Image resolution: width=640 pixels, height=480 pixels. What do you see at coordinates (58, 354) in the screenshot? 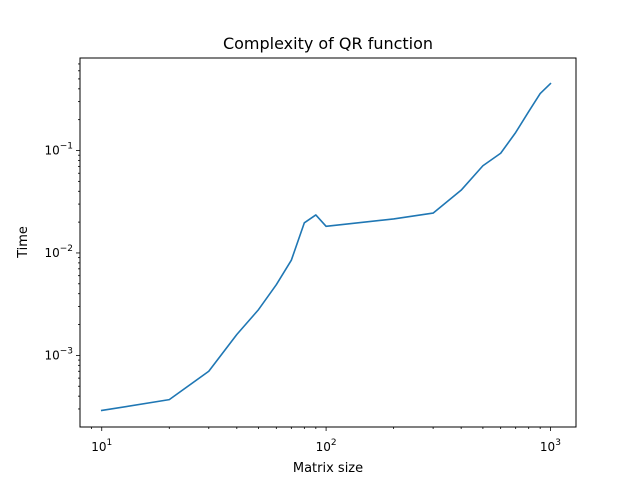
I see `y-tick-label: 10⁻³` at bounding box center [58, 354].